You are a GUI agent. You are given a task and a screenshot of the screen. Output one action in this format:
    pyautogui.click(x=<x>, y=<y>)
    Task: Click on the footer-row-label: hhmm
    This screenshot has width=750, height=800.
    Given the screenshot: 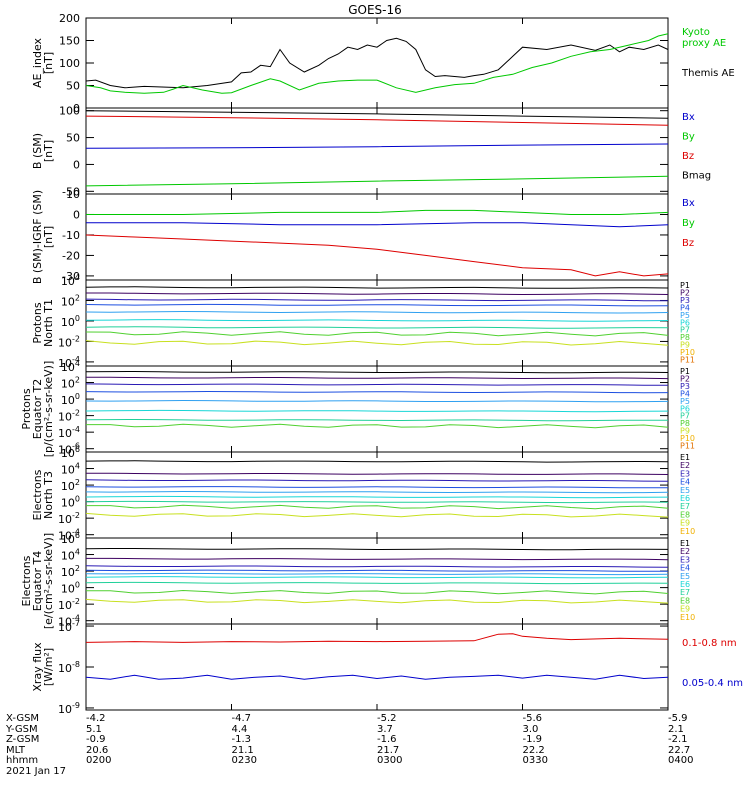 What is the action you would take?
    pyautogui.click(x=22, y=760)
    